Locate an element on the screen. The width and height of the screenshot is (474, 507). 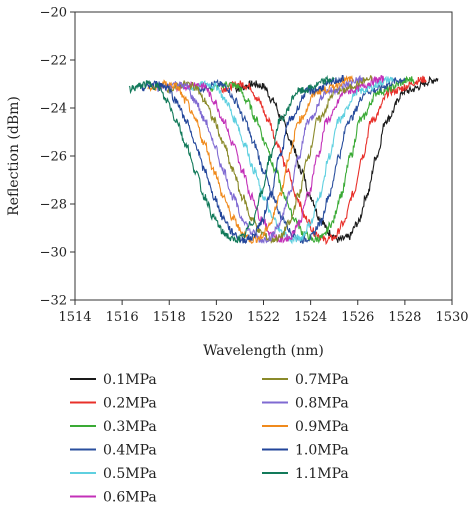
legend-label: 0.8MPa is located at coordinates (322, 404).